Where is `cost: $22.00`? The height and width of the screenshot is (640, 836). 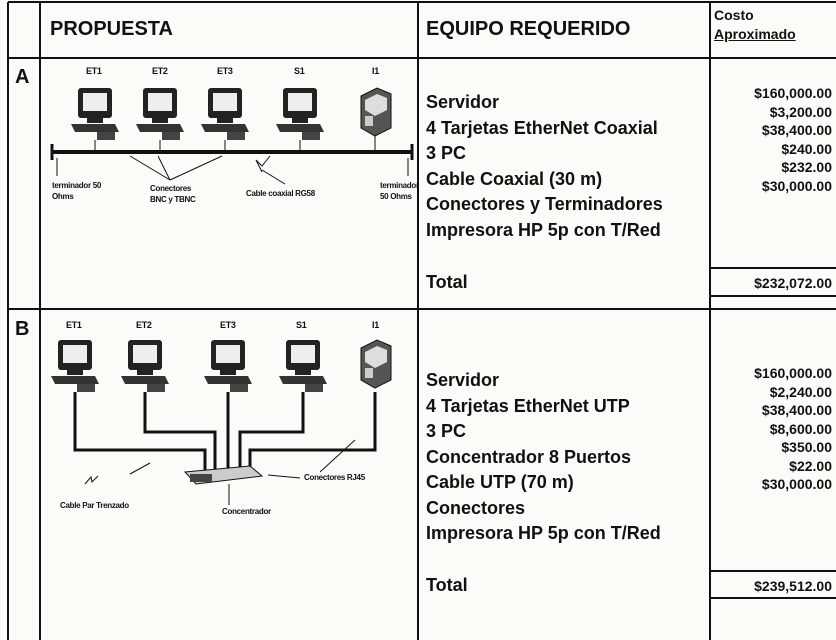 cost: $22.00 is located at coordinates (810, 465).